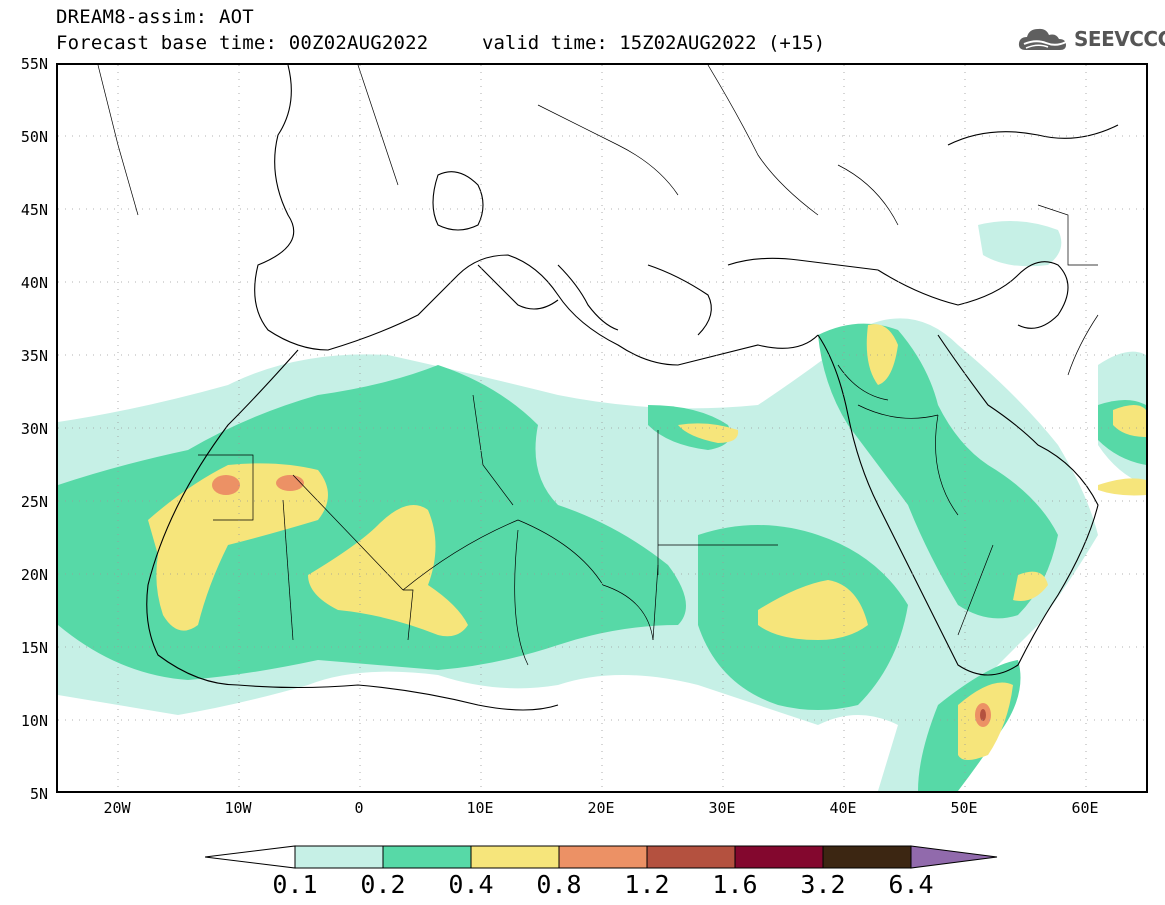 This screenshot has height=905, width=1165. Describe the element at coordinates (117, 808) in the screenshot. I see `lon-label-20w: 20W` at that location.